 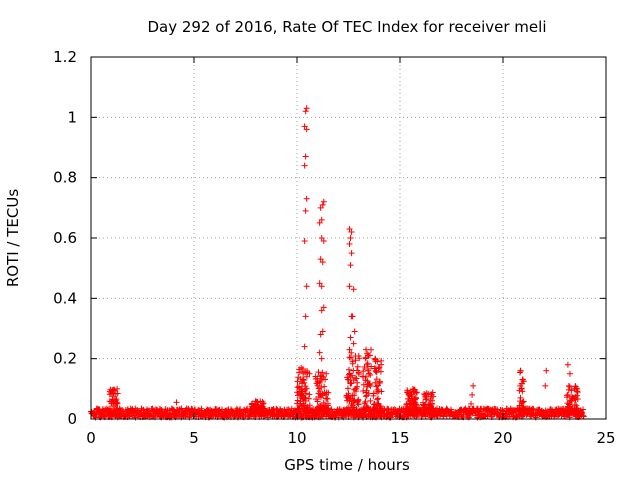 I want to click on y-tick-label: 1.2, so click(x=65, y=57).